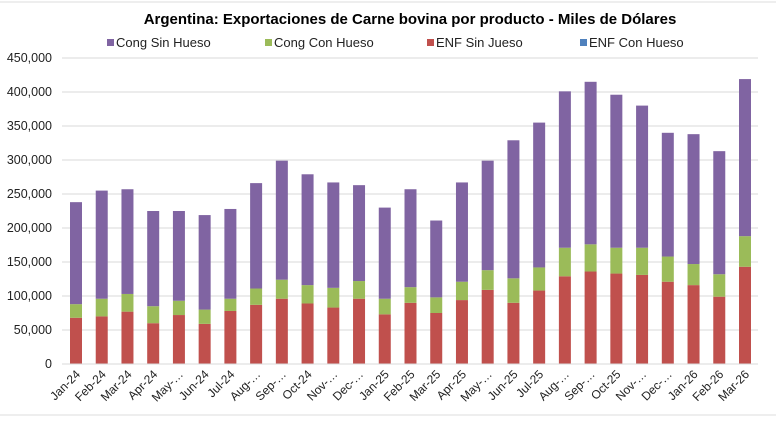 This screenshot has height=431, width=776. I want to click on legend-label: ENF Con Hueso, so click(636, 42).